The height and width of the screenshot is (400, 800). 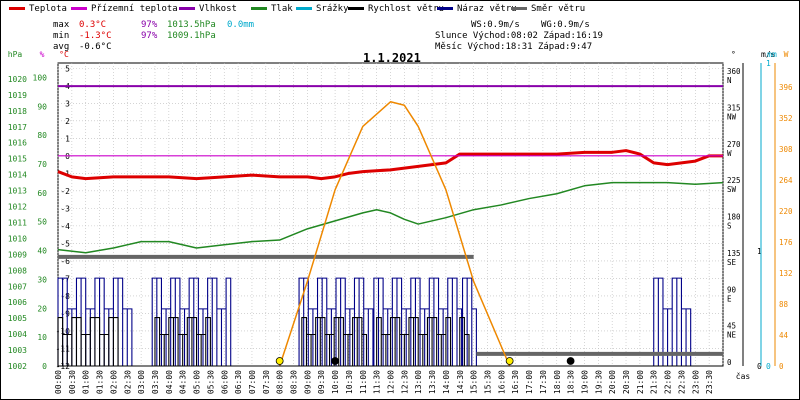 I want to click on tick-wind-dir: 270, so click(x=734, y=144).